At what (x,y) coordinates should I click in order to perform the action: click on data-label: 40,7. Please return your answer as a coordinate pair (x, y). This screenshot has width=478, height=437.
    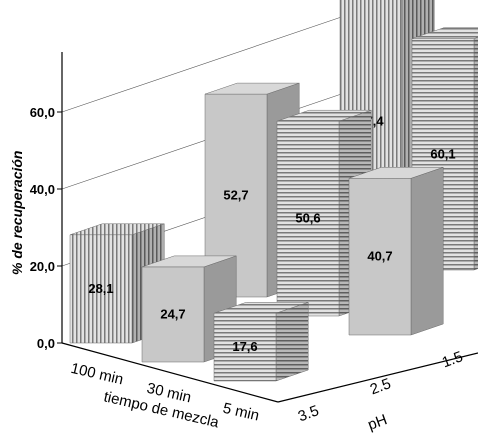
    Looking at the image, I should click on (379, 256).